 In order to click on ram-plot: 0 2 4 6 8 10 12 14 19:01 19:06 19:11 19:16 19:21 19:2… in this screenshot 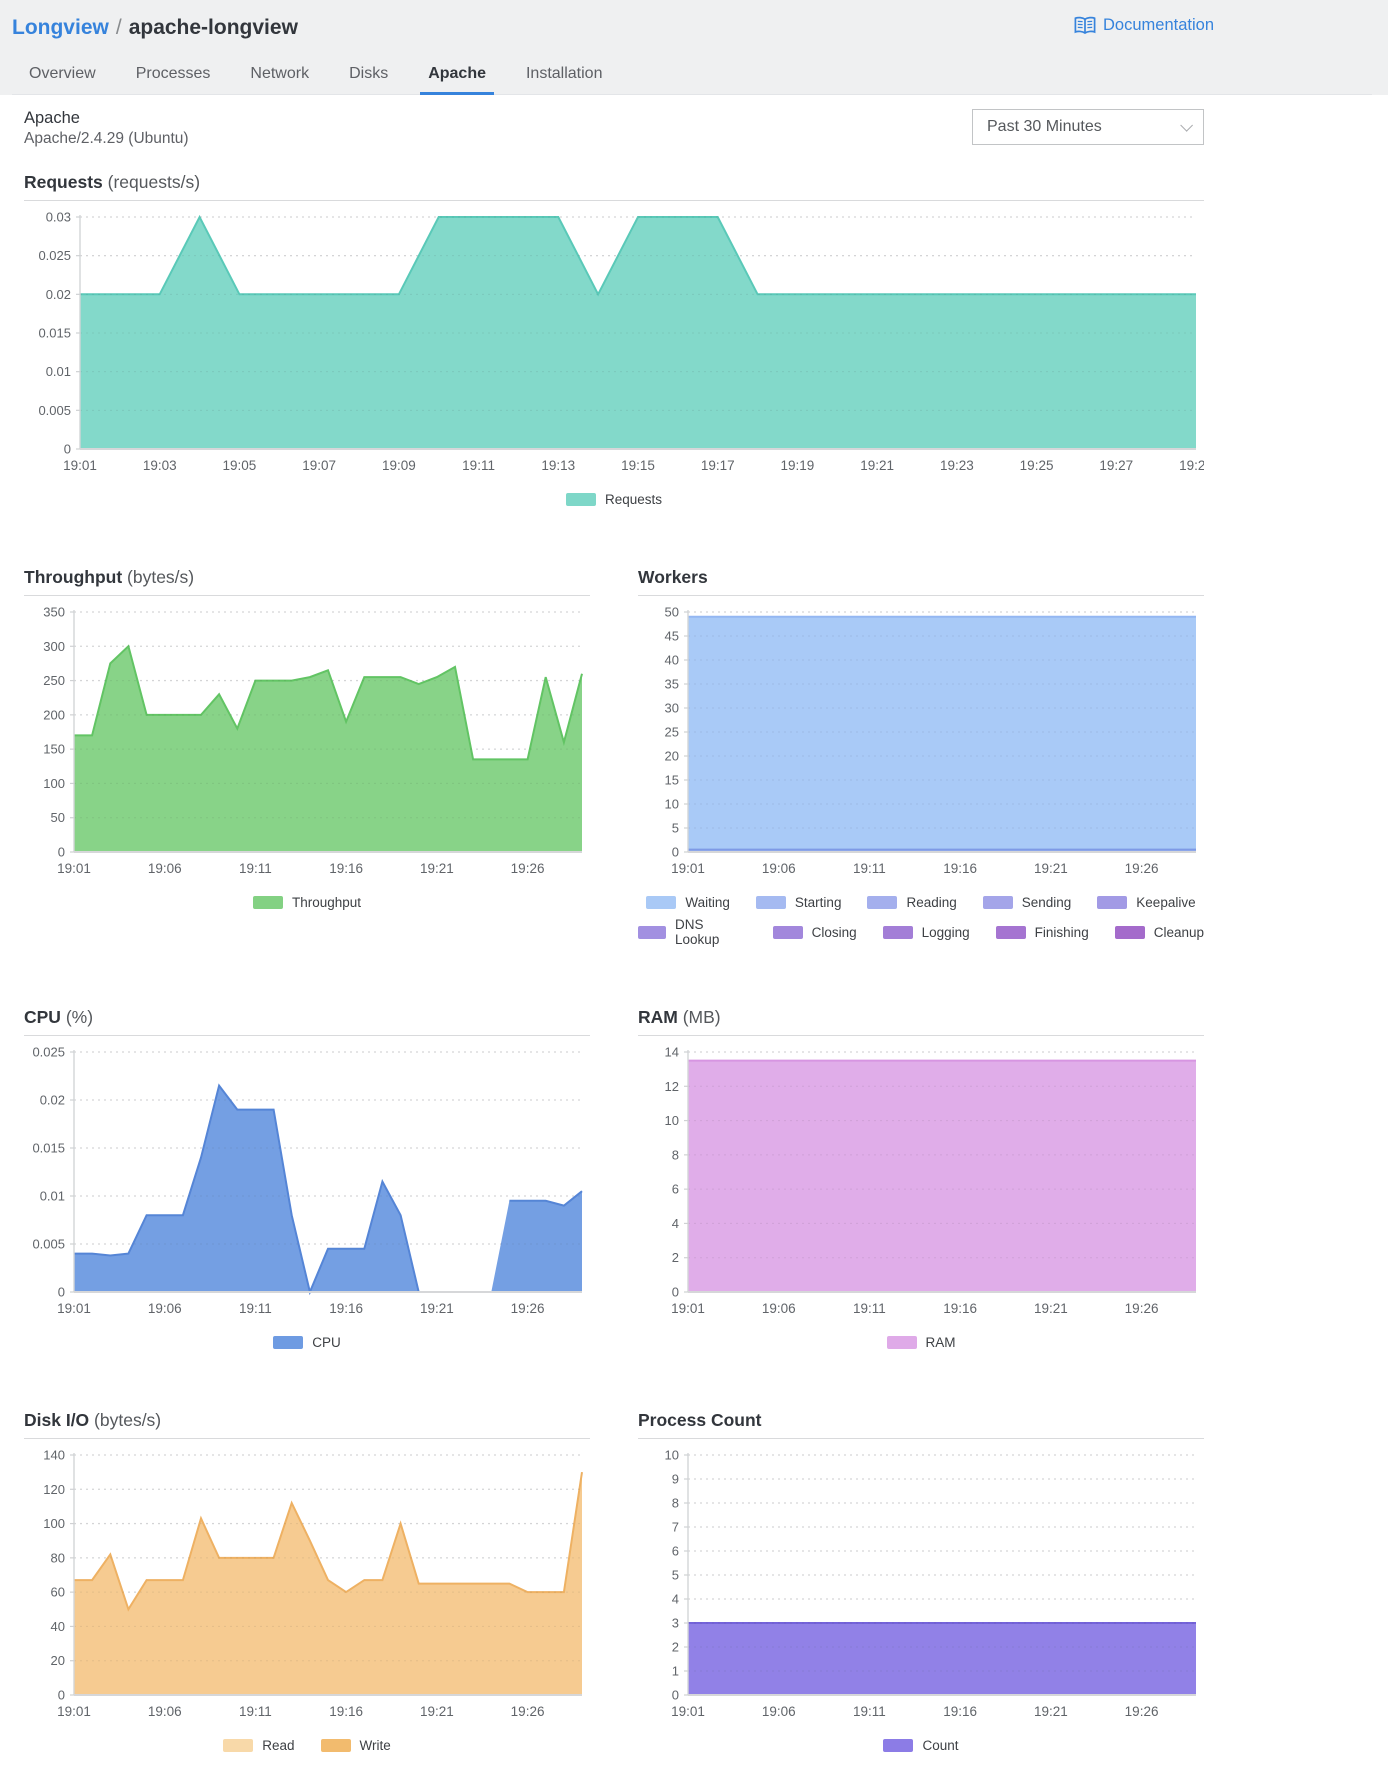, I will do `click(930, 1180)`.